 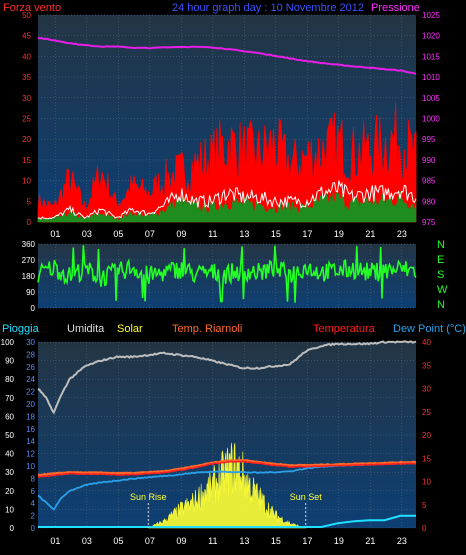 I want to click on rain-label: Pioggia, so click(x=21, y=329).